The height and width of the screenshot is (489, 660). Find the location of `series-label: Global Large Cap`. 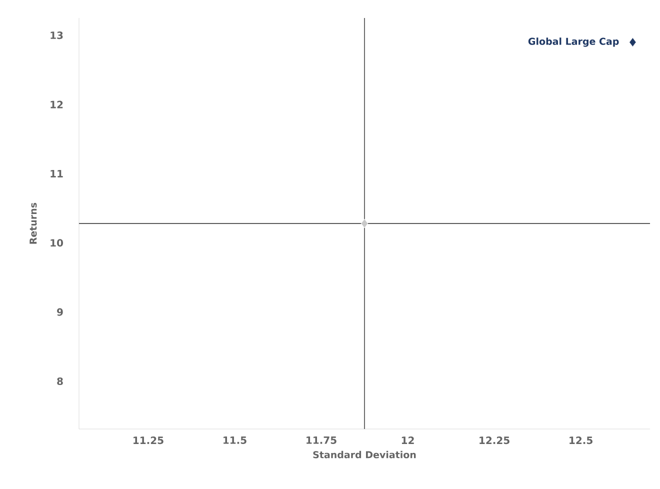

series-label: Global Large Cap is located at coordinates (573, 42).